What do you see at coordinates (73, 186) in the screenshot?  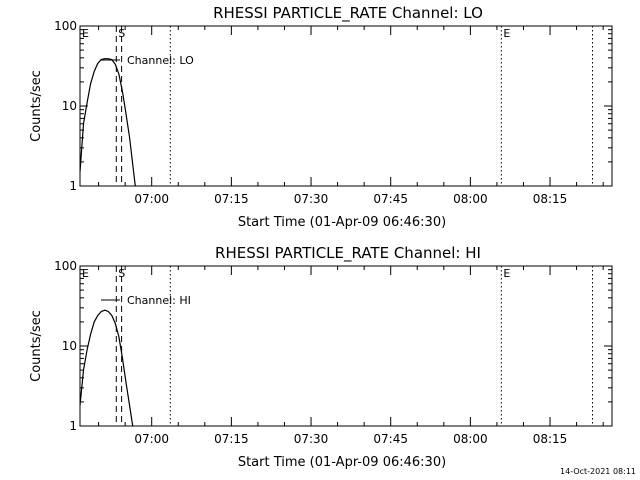 I see `chart-lo-ytick-label: 1` at bounding box center [73, 186].